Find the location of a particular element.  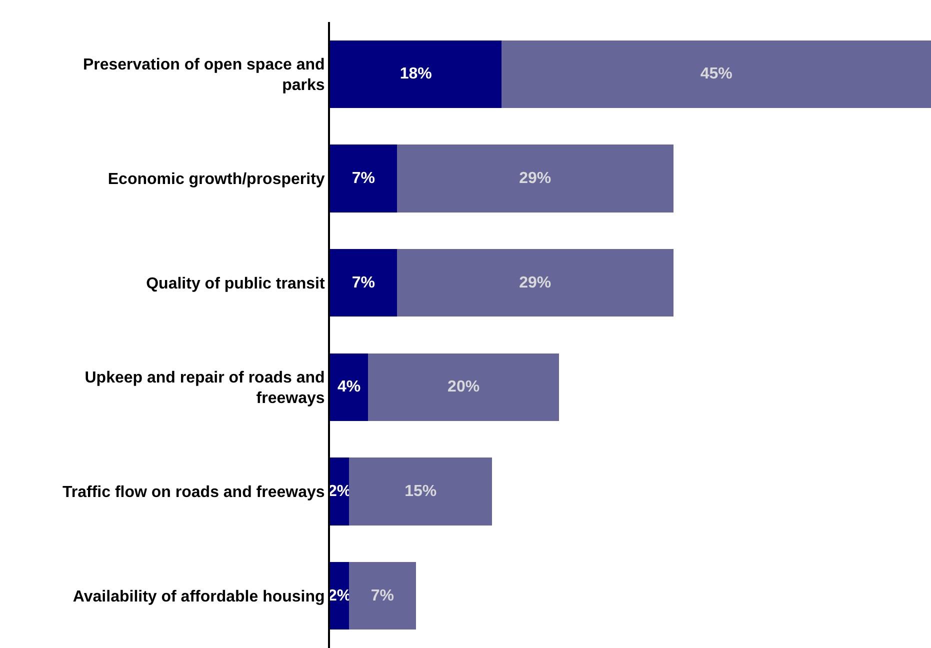

data-label: 20% is located at coordinates (464, 387).